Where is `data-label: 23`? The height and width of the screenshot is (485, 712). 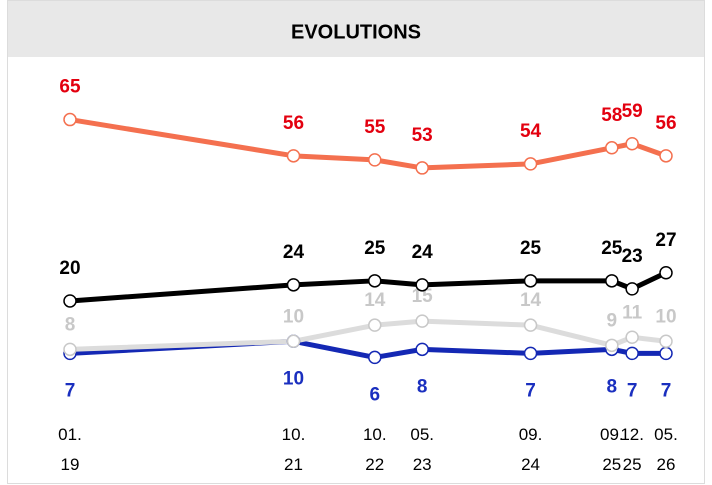
data-label: 23 is located at coordinates (632, 256).